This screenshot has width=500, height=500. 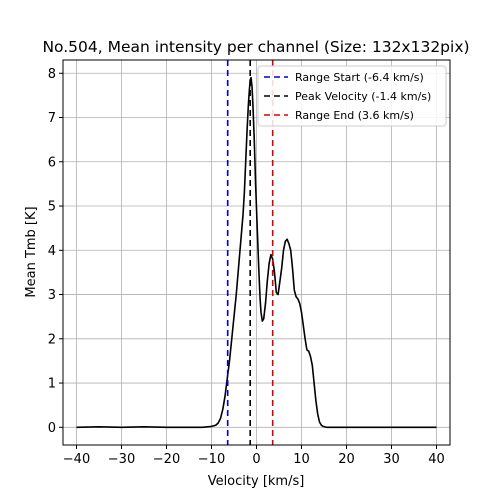 I want to click on x-tick-label: 30, so click(x=391, y=459).